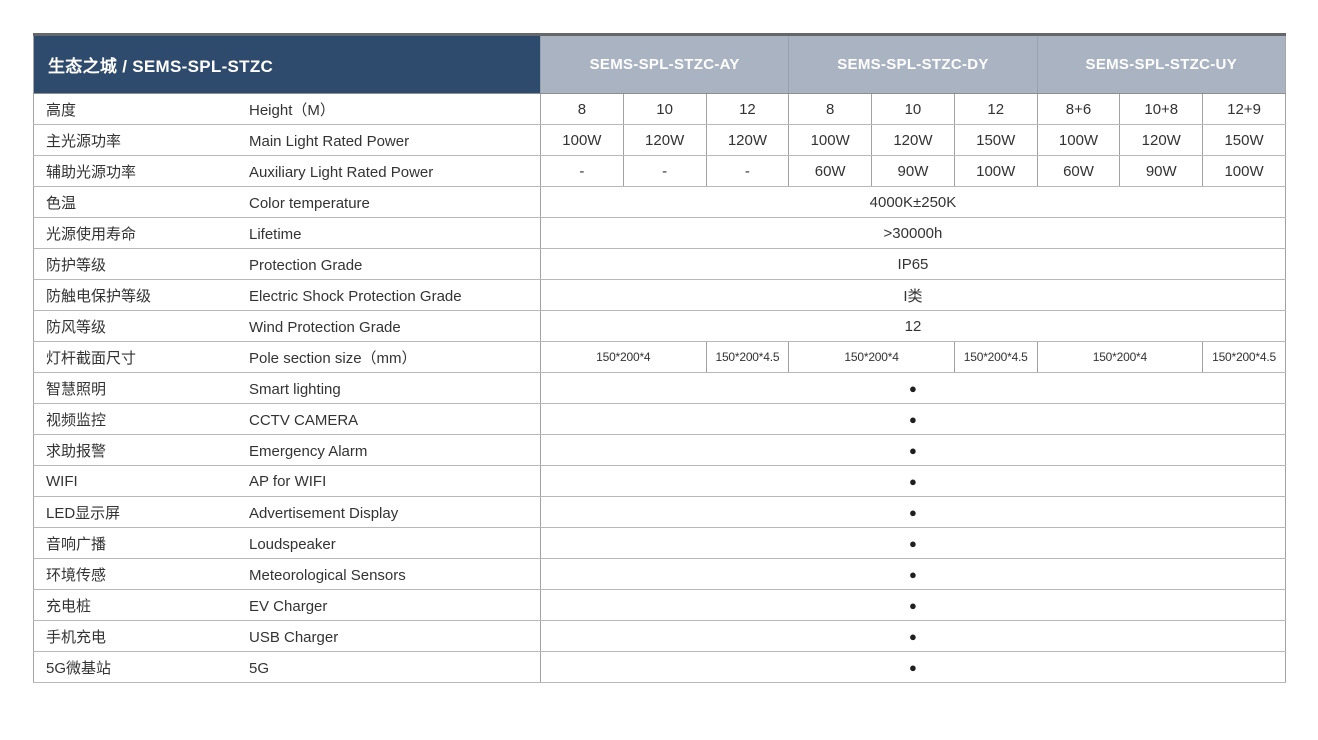 The width and height of the screenshot is (1318, 740). I want to click on row-label-zh: LED显示屏, so click(83, 513).